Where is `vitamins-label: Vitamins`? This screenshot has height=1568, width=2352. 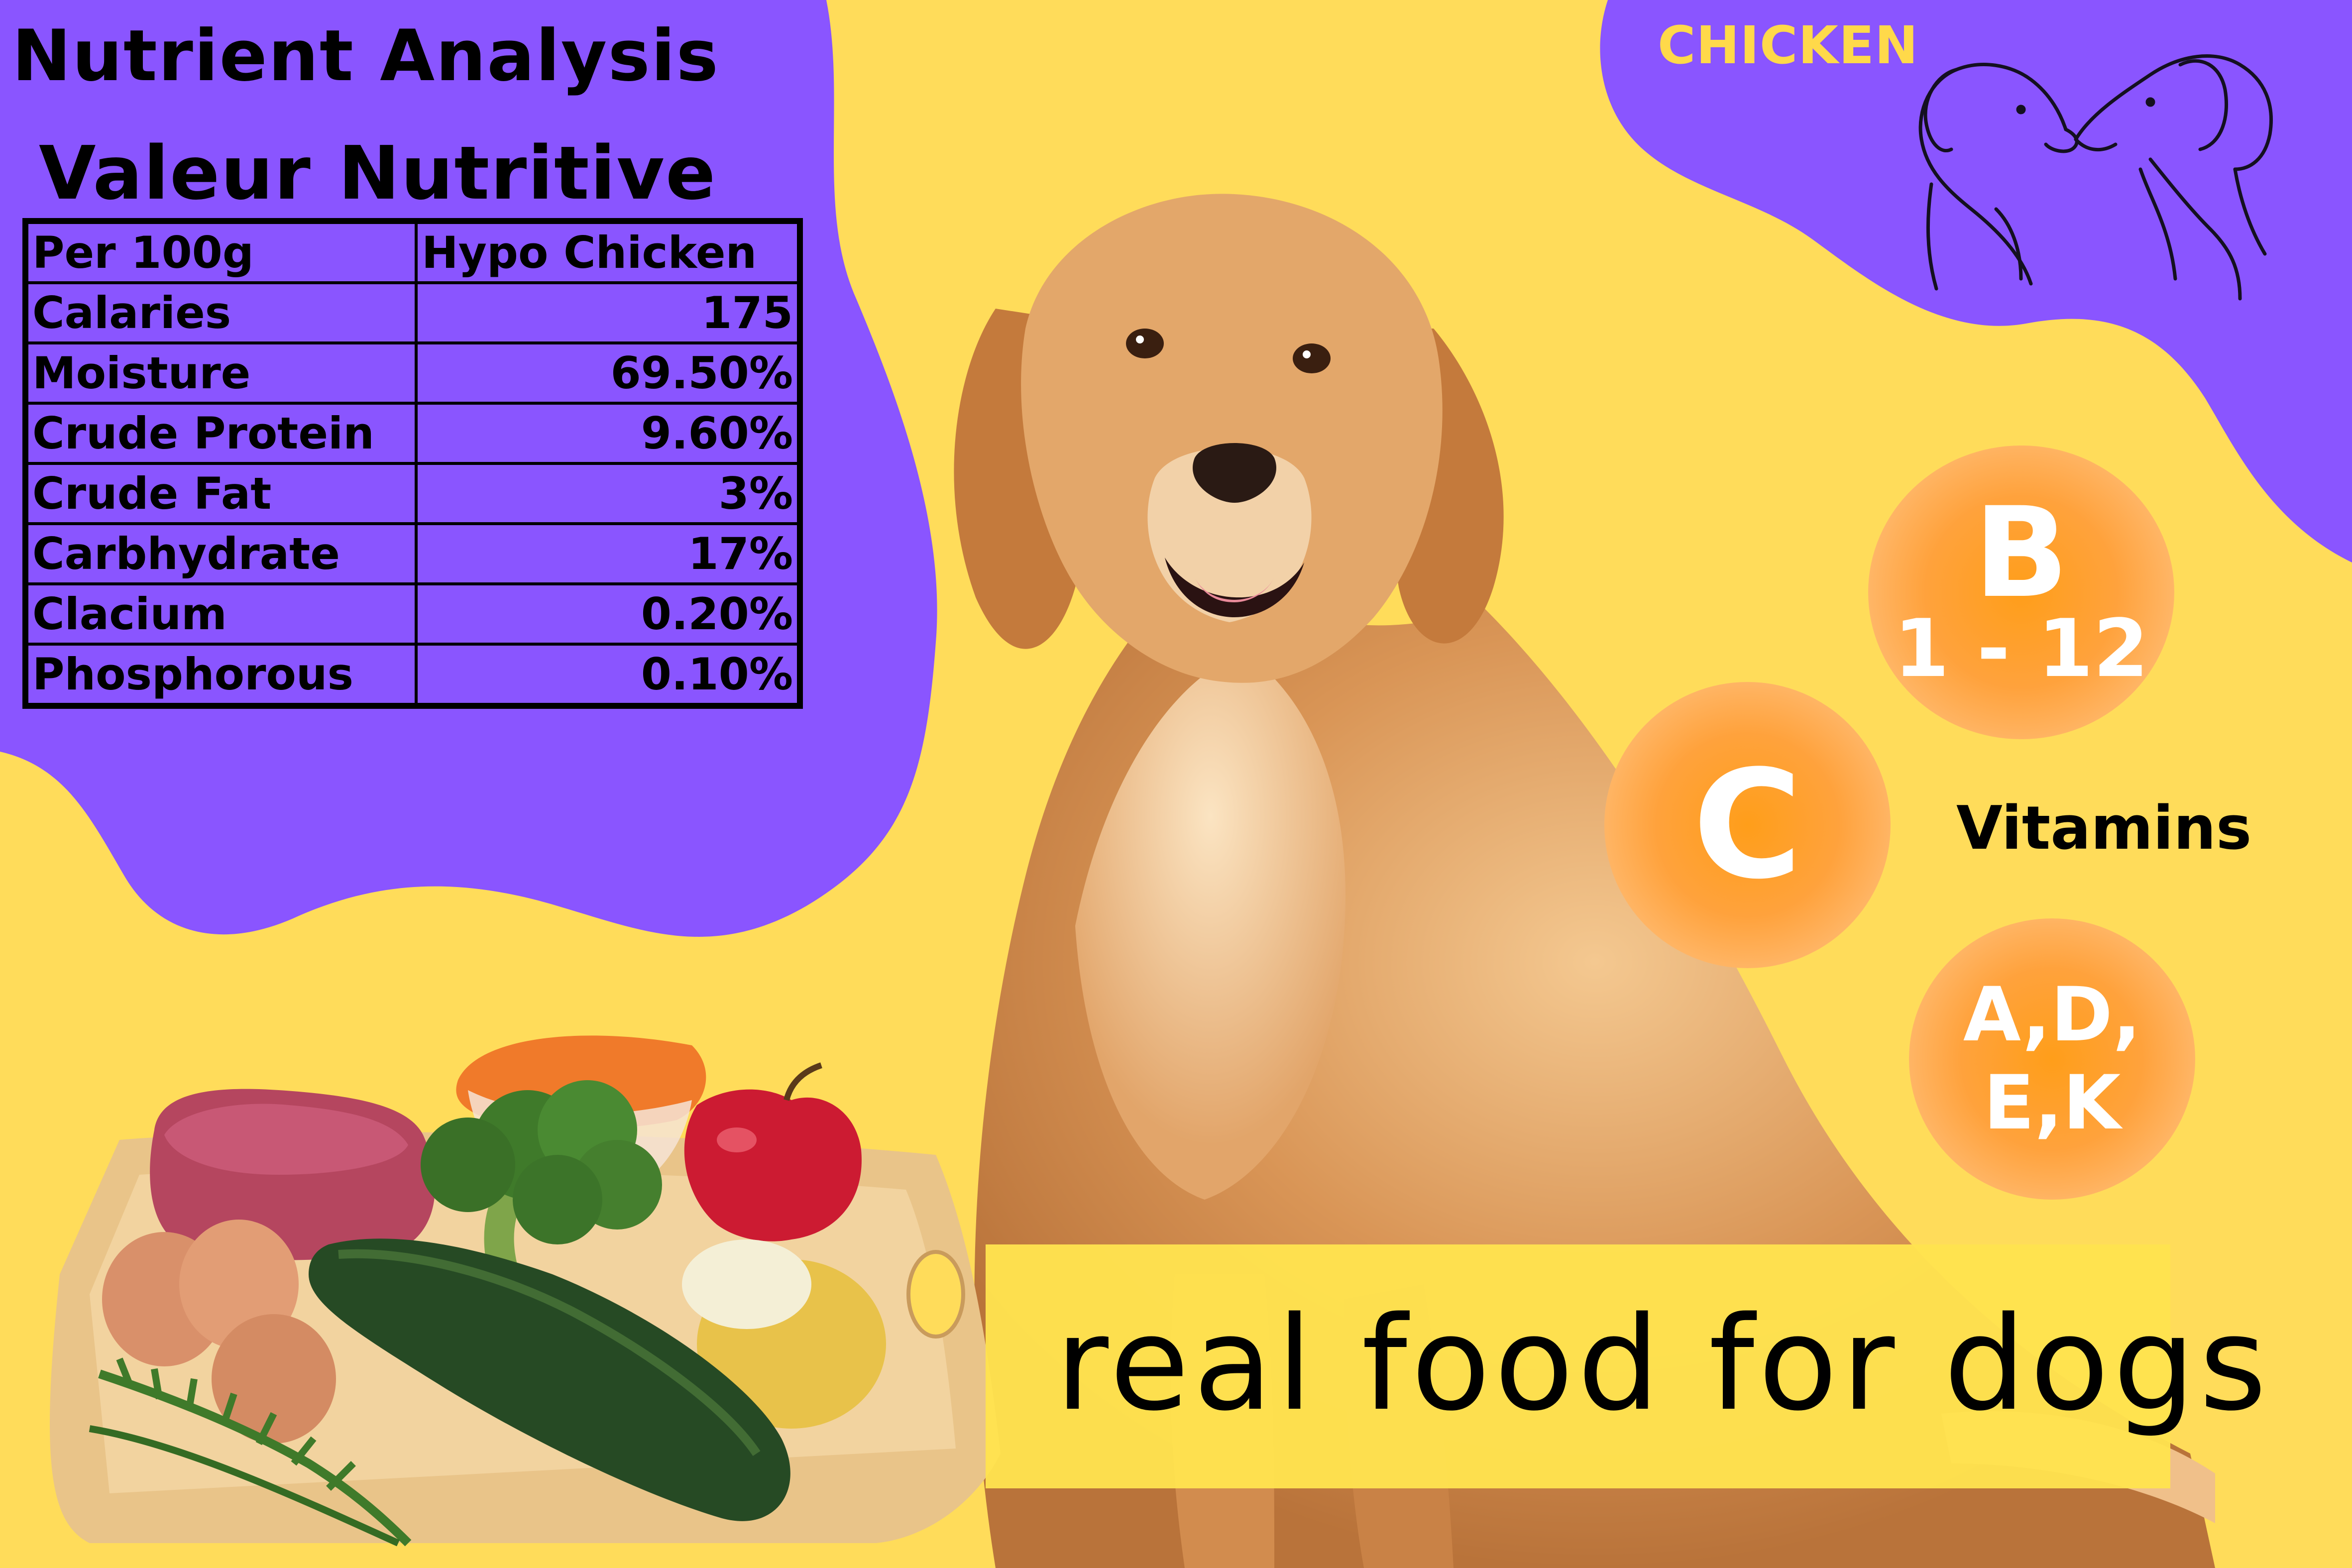 vitamins-label: Vitamins is located at coordinates (2104, 828).